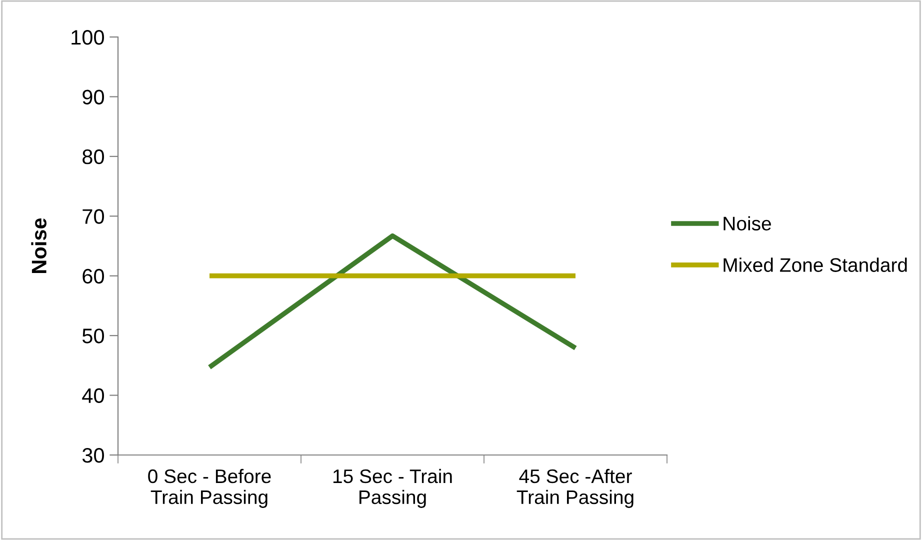 Image resolution: width=922 pixels, height=540 pixels. I want to click on x-tick-label: 0 Sec - Before Train Passing, so click(209, 488).